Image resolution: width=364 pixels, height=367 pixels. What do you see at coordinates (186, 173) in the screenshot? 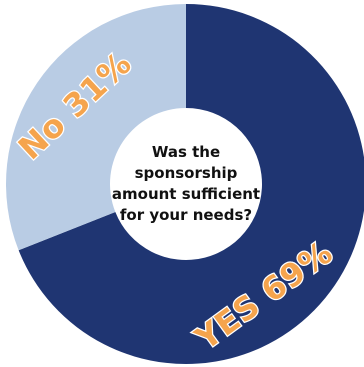
I see `center-label-line: sponsorship` at bounding box center [186, 173].